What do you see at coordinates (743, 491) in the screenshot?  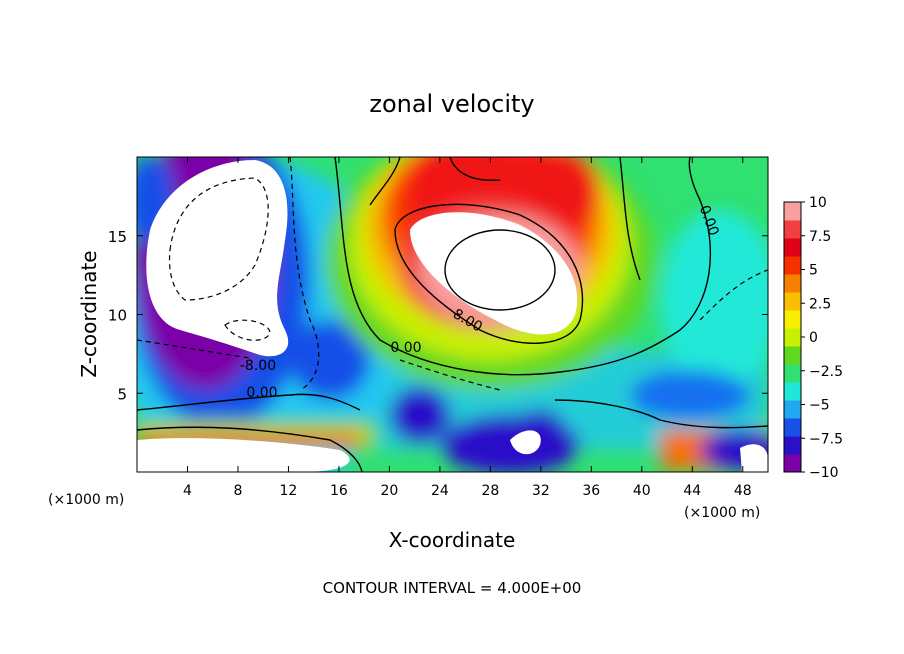 I see `x-tick-label: 48` at bounding box center [743, 491].